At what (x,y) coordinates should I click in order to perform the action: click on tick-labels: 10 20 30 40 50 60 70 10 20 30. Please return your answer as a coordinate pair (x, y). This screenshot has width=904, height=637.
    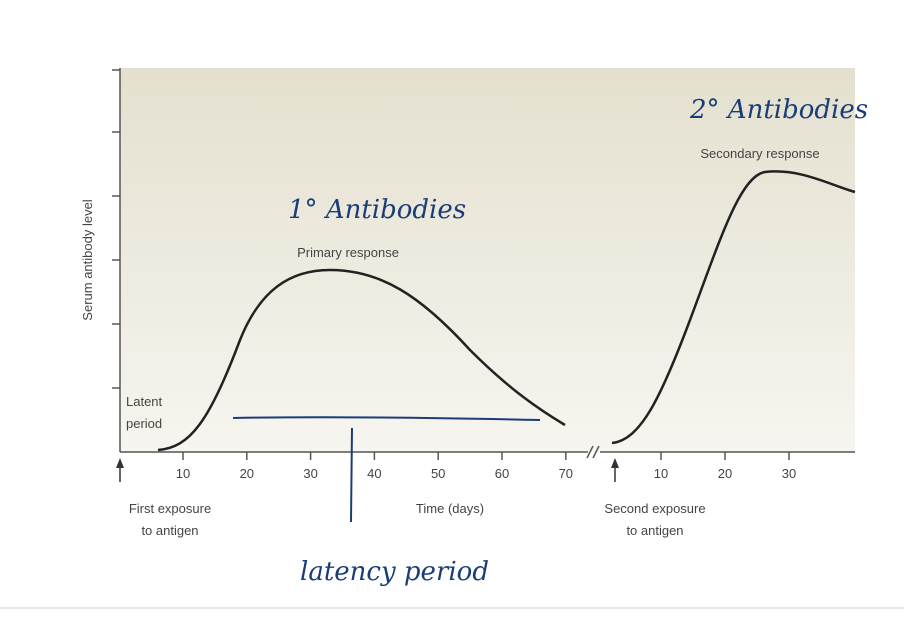
    Looking at the image, I should click on (486, 466).